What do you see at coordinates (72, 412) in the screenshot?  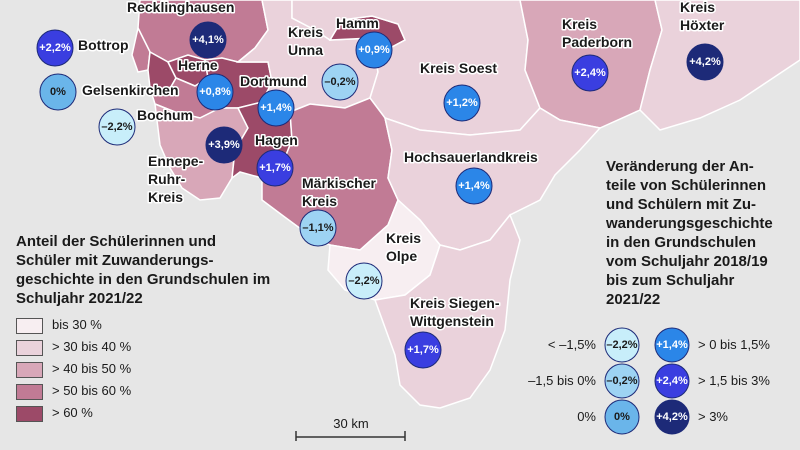 I see `legend-share-label: > 60 %` at bounding box center [72, 412].